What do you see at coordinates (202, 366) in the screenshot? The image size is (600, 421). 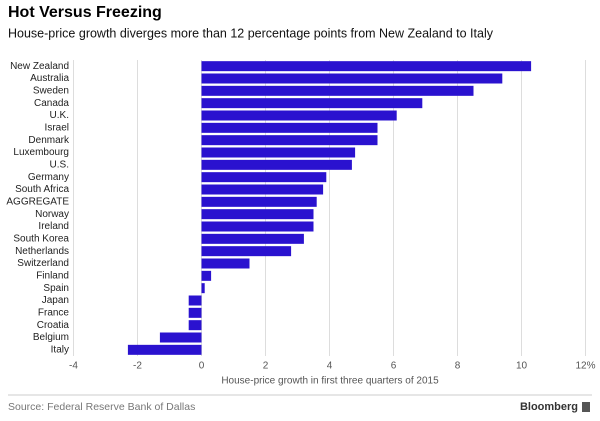 I see `x-tick-label: 0` at bounding box center [202, 366].